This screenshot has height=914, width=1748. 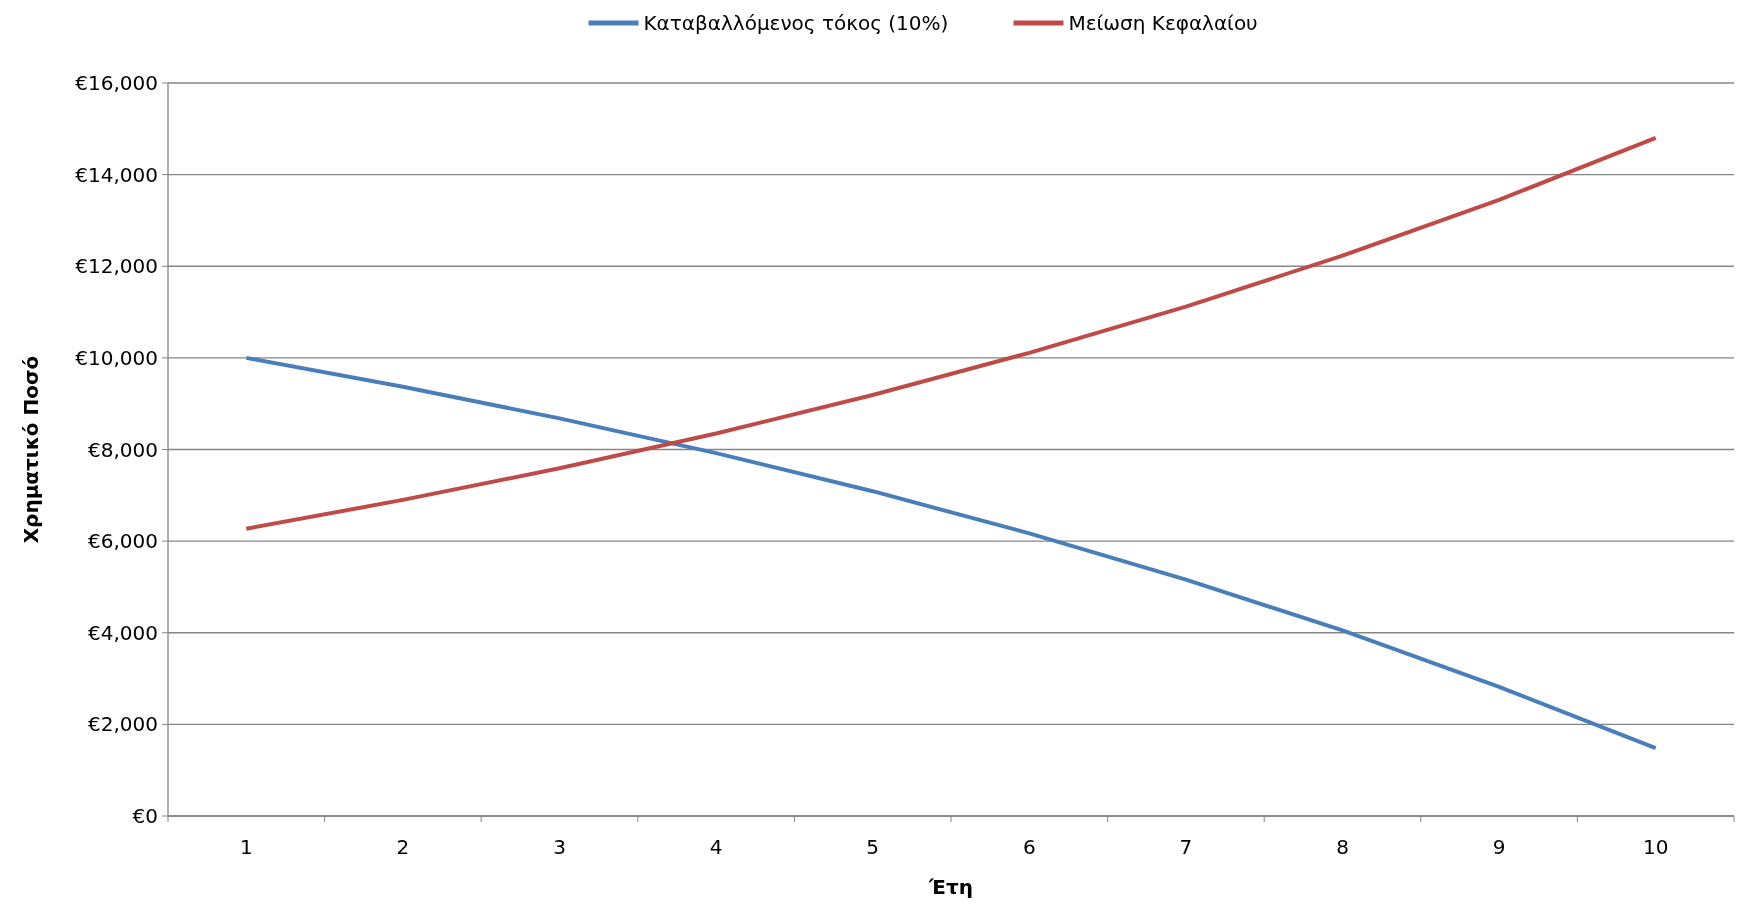 What do you see at coordinates (116, 357) in the screenshot?
I see `y-tick-label: €10,000` at bounding box center [116, 357].